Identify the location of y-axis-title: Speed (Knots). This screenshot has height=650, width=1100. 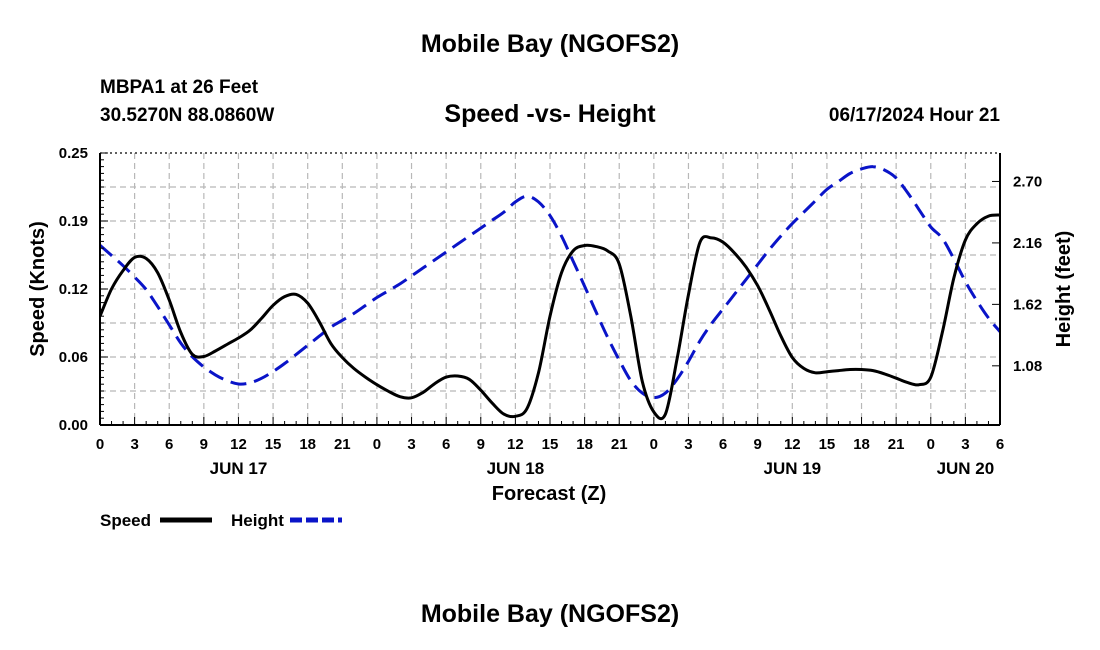
(38, 289).